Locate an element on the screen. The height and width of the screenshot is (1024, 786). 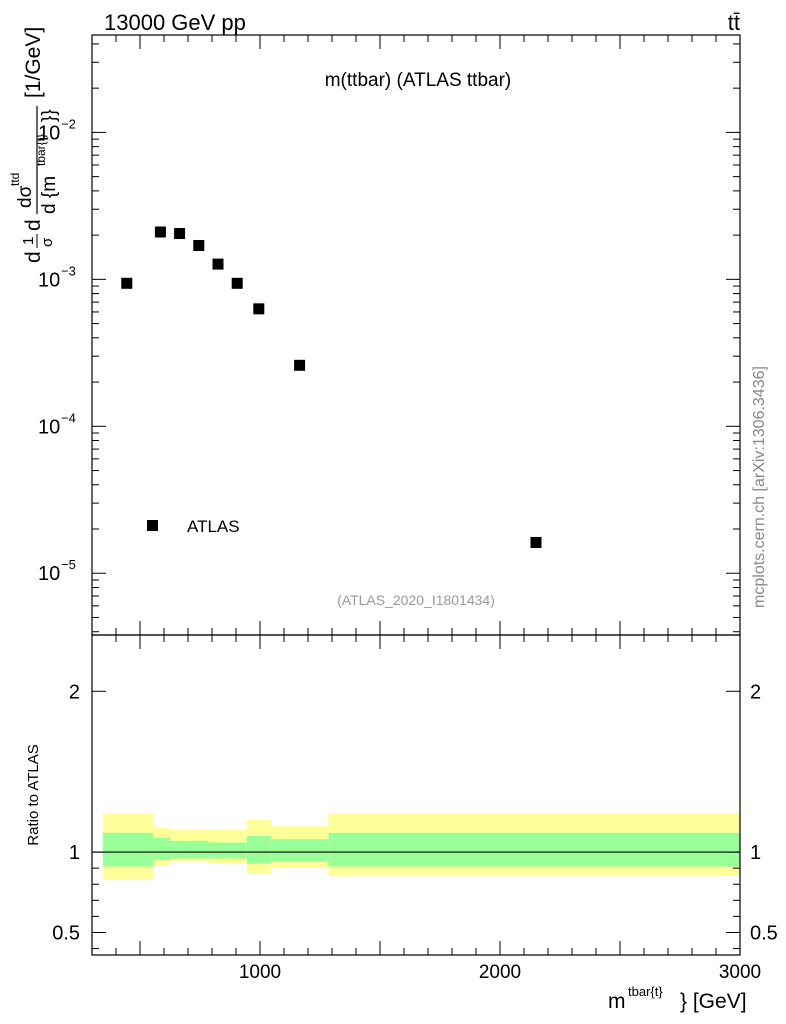
xlabel-base: m is located at coordinates (617, 1001).